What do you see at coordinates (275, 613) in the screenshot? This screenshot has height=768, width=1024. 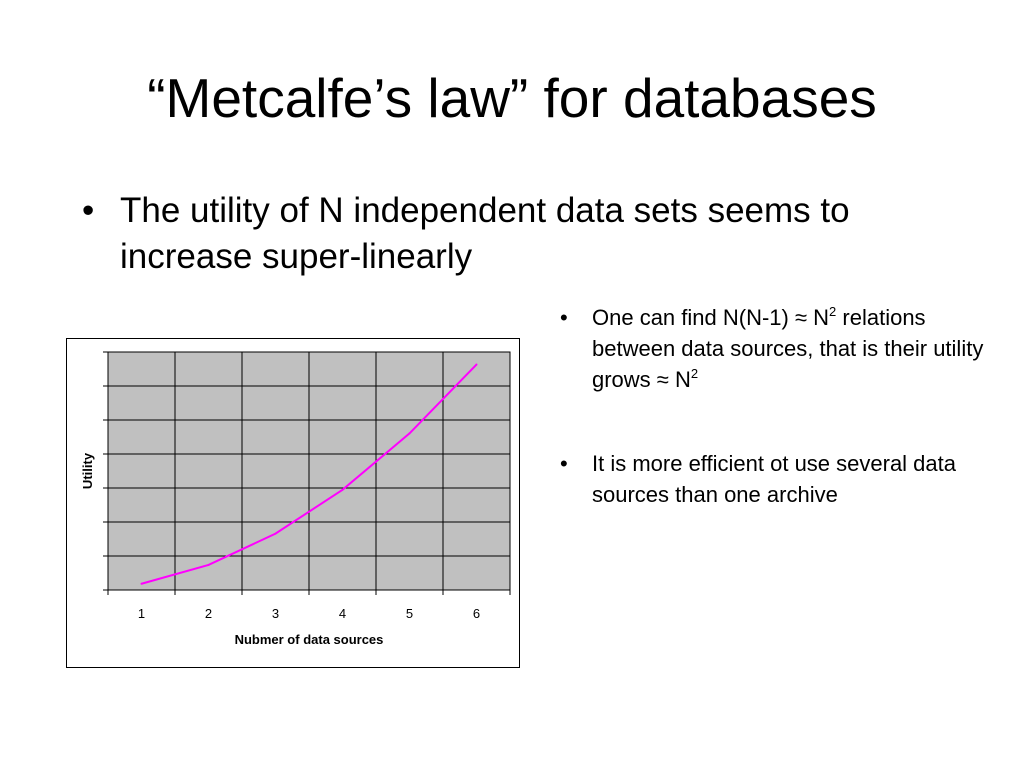 I see `x-tick-label: 3` at bounding box center [275, 613].